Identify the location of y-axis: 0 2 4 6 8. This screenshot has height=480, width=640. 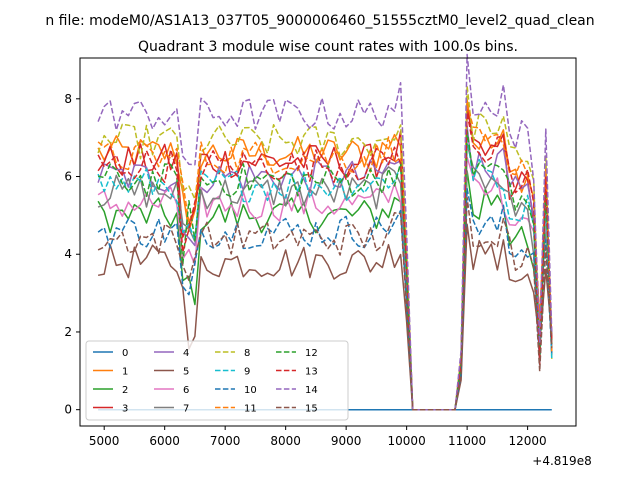
(72, 254).